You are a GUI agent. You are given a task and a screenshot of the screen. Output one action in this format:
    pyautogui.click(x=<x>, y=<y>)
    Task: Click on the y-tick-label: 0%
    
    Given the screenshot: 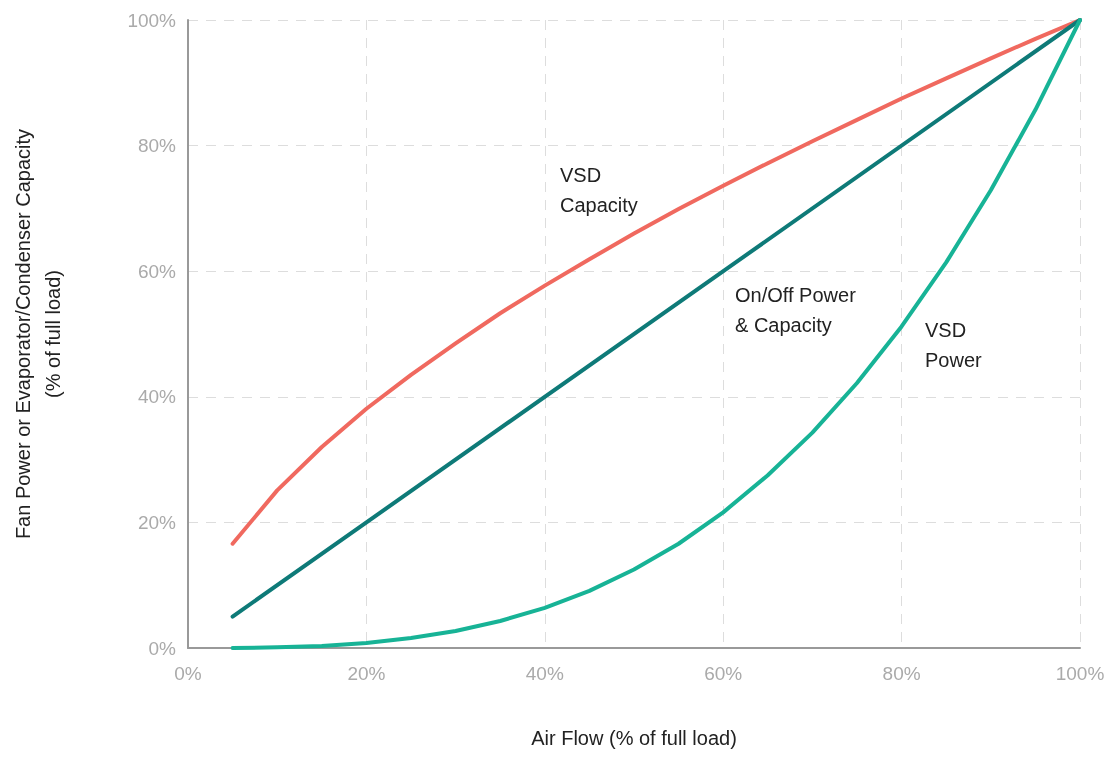 What is the action you would take?
    pyautogui.click(x=162, y=648)
    